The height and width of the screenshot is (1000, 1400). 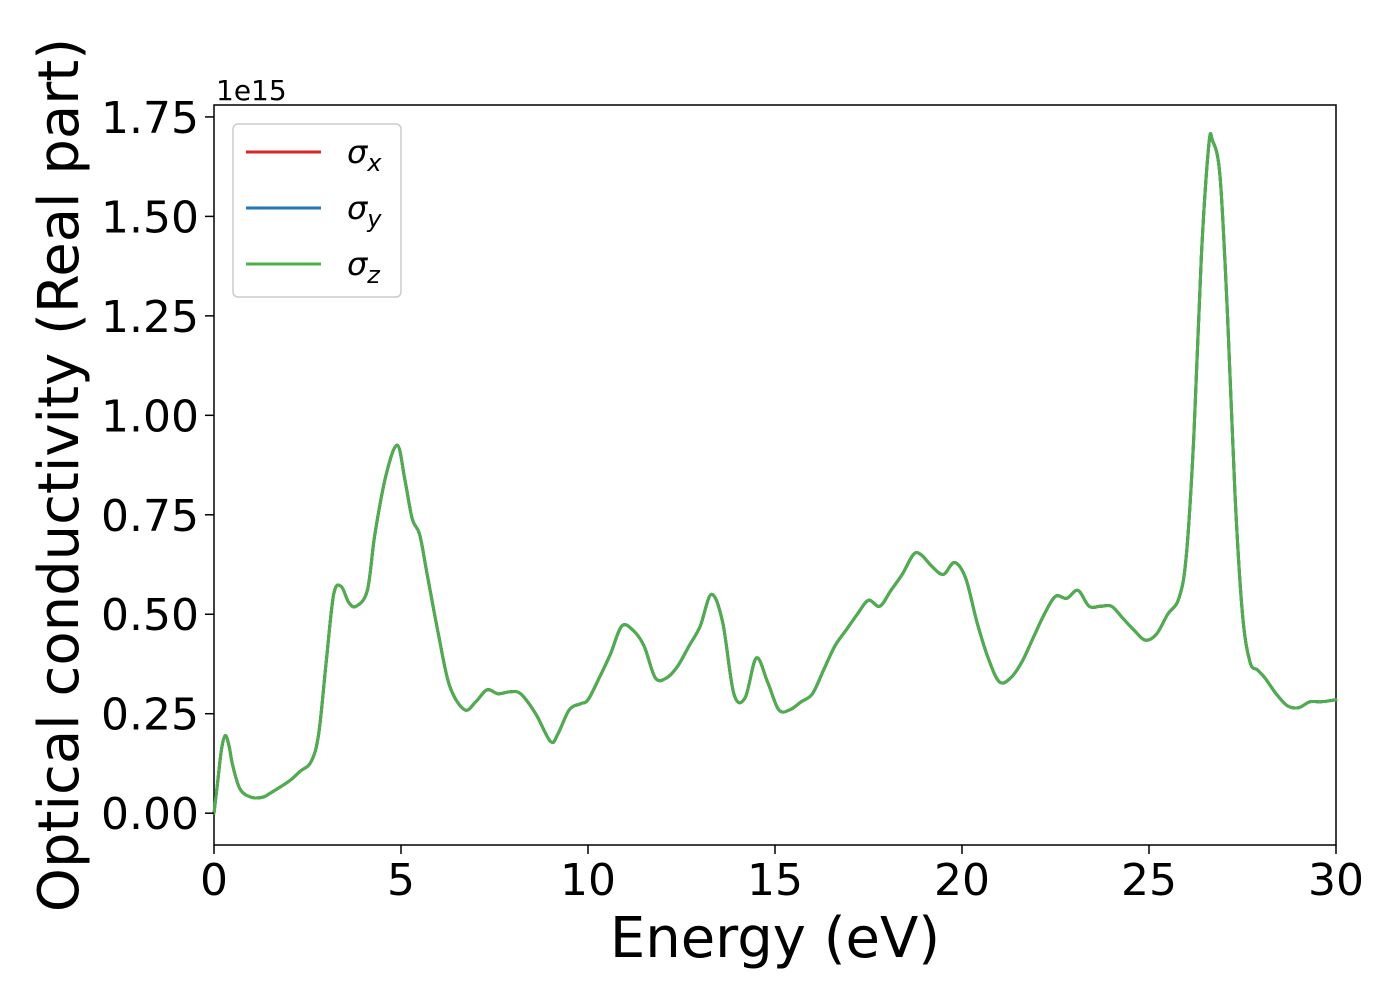 I want to click on x-tick-label: 10, so click(x=588, y=880).